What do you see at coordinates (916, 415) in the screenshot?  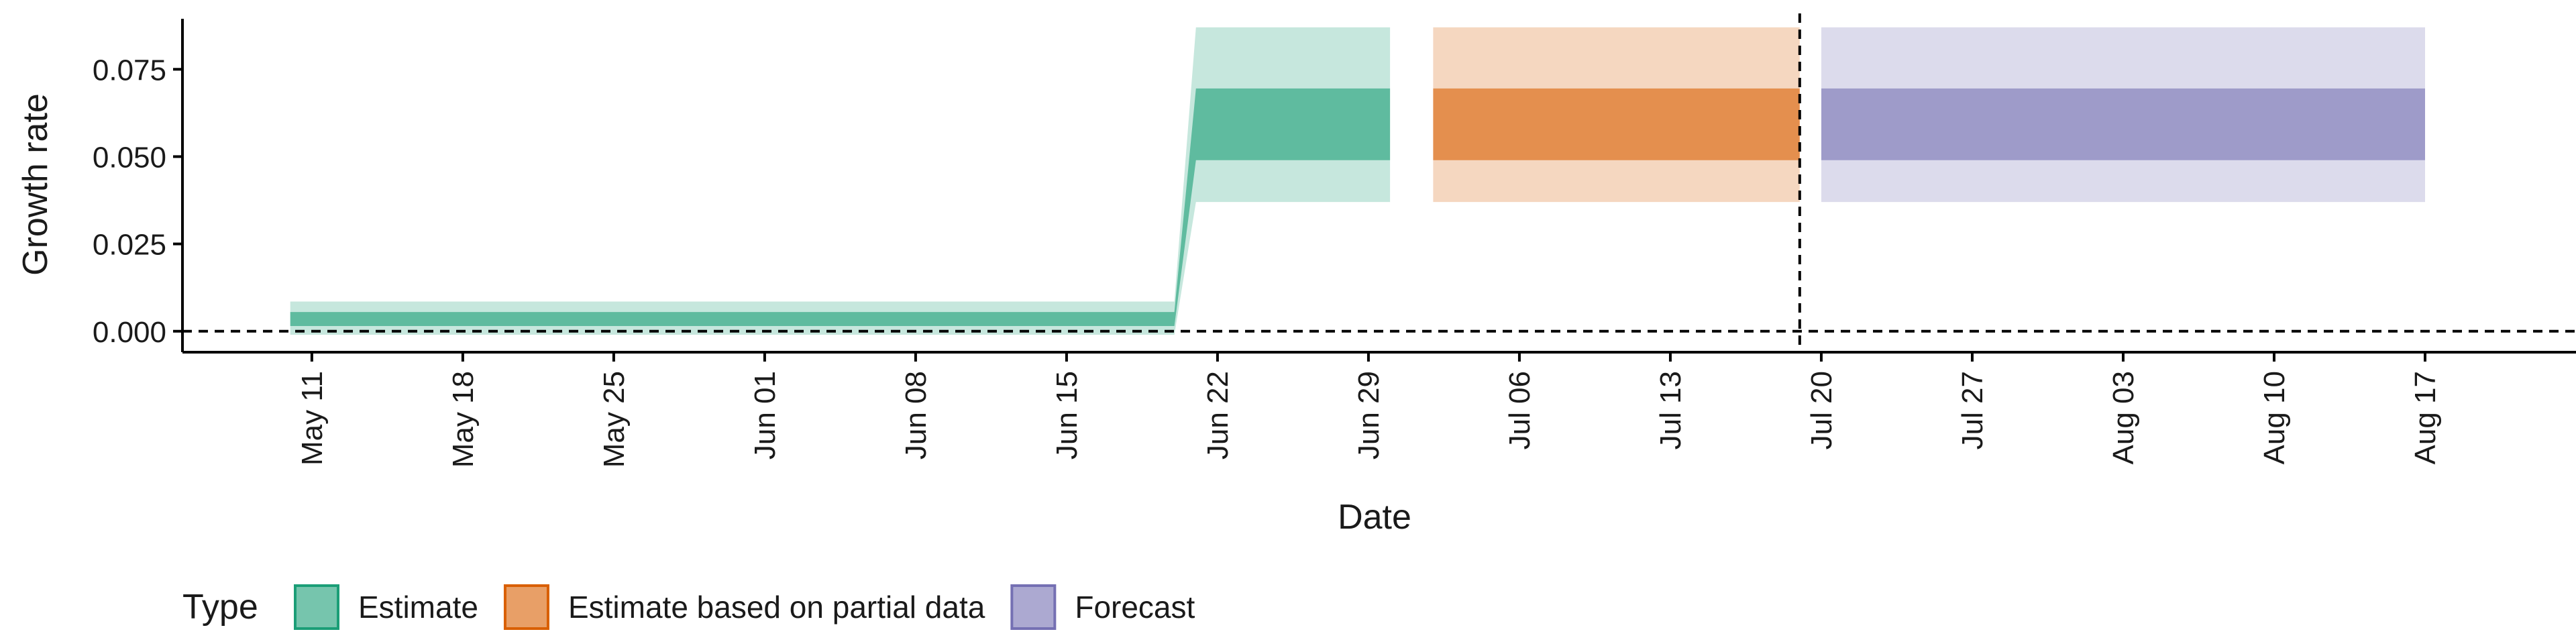 I see `x-tick-label: Jun 08` at bounding box center [916, 415].